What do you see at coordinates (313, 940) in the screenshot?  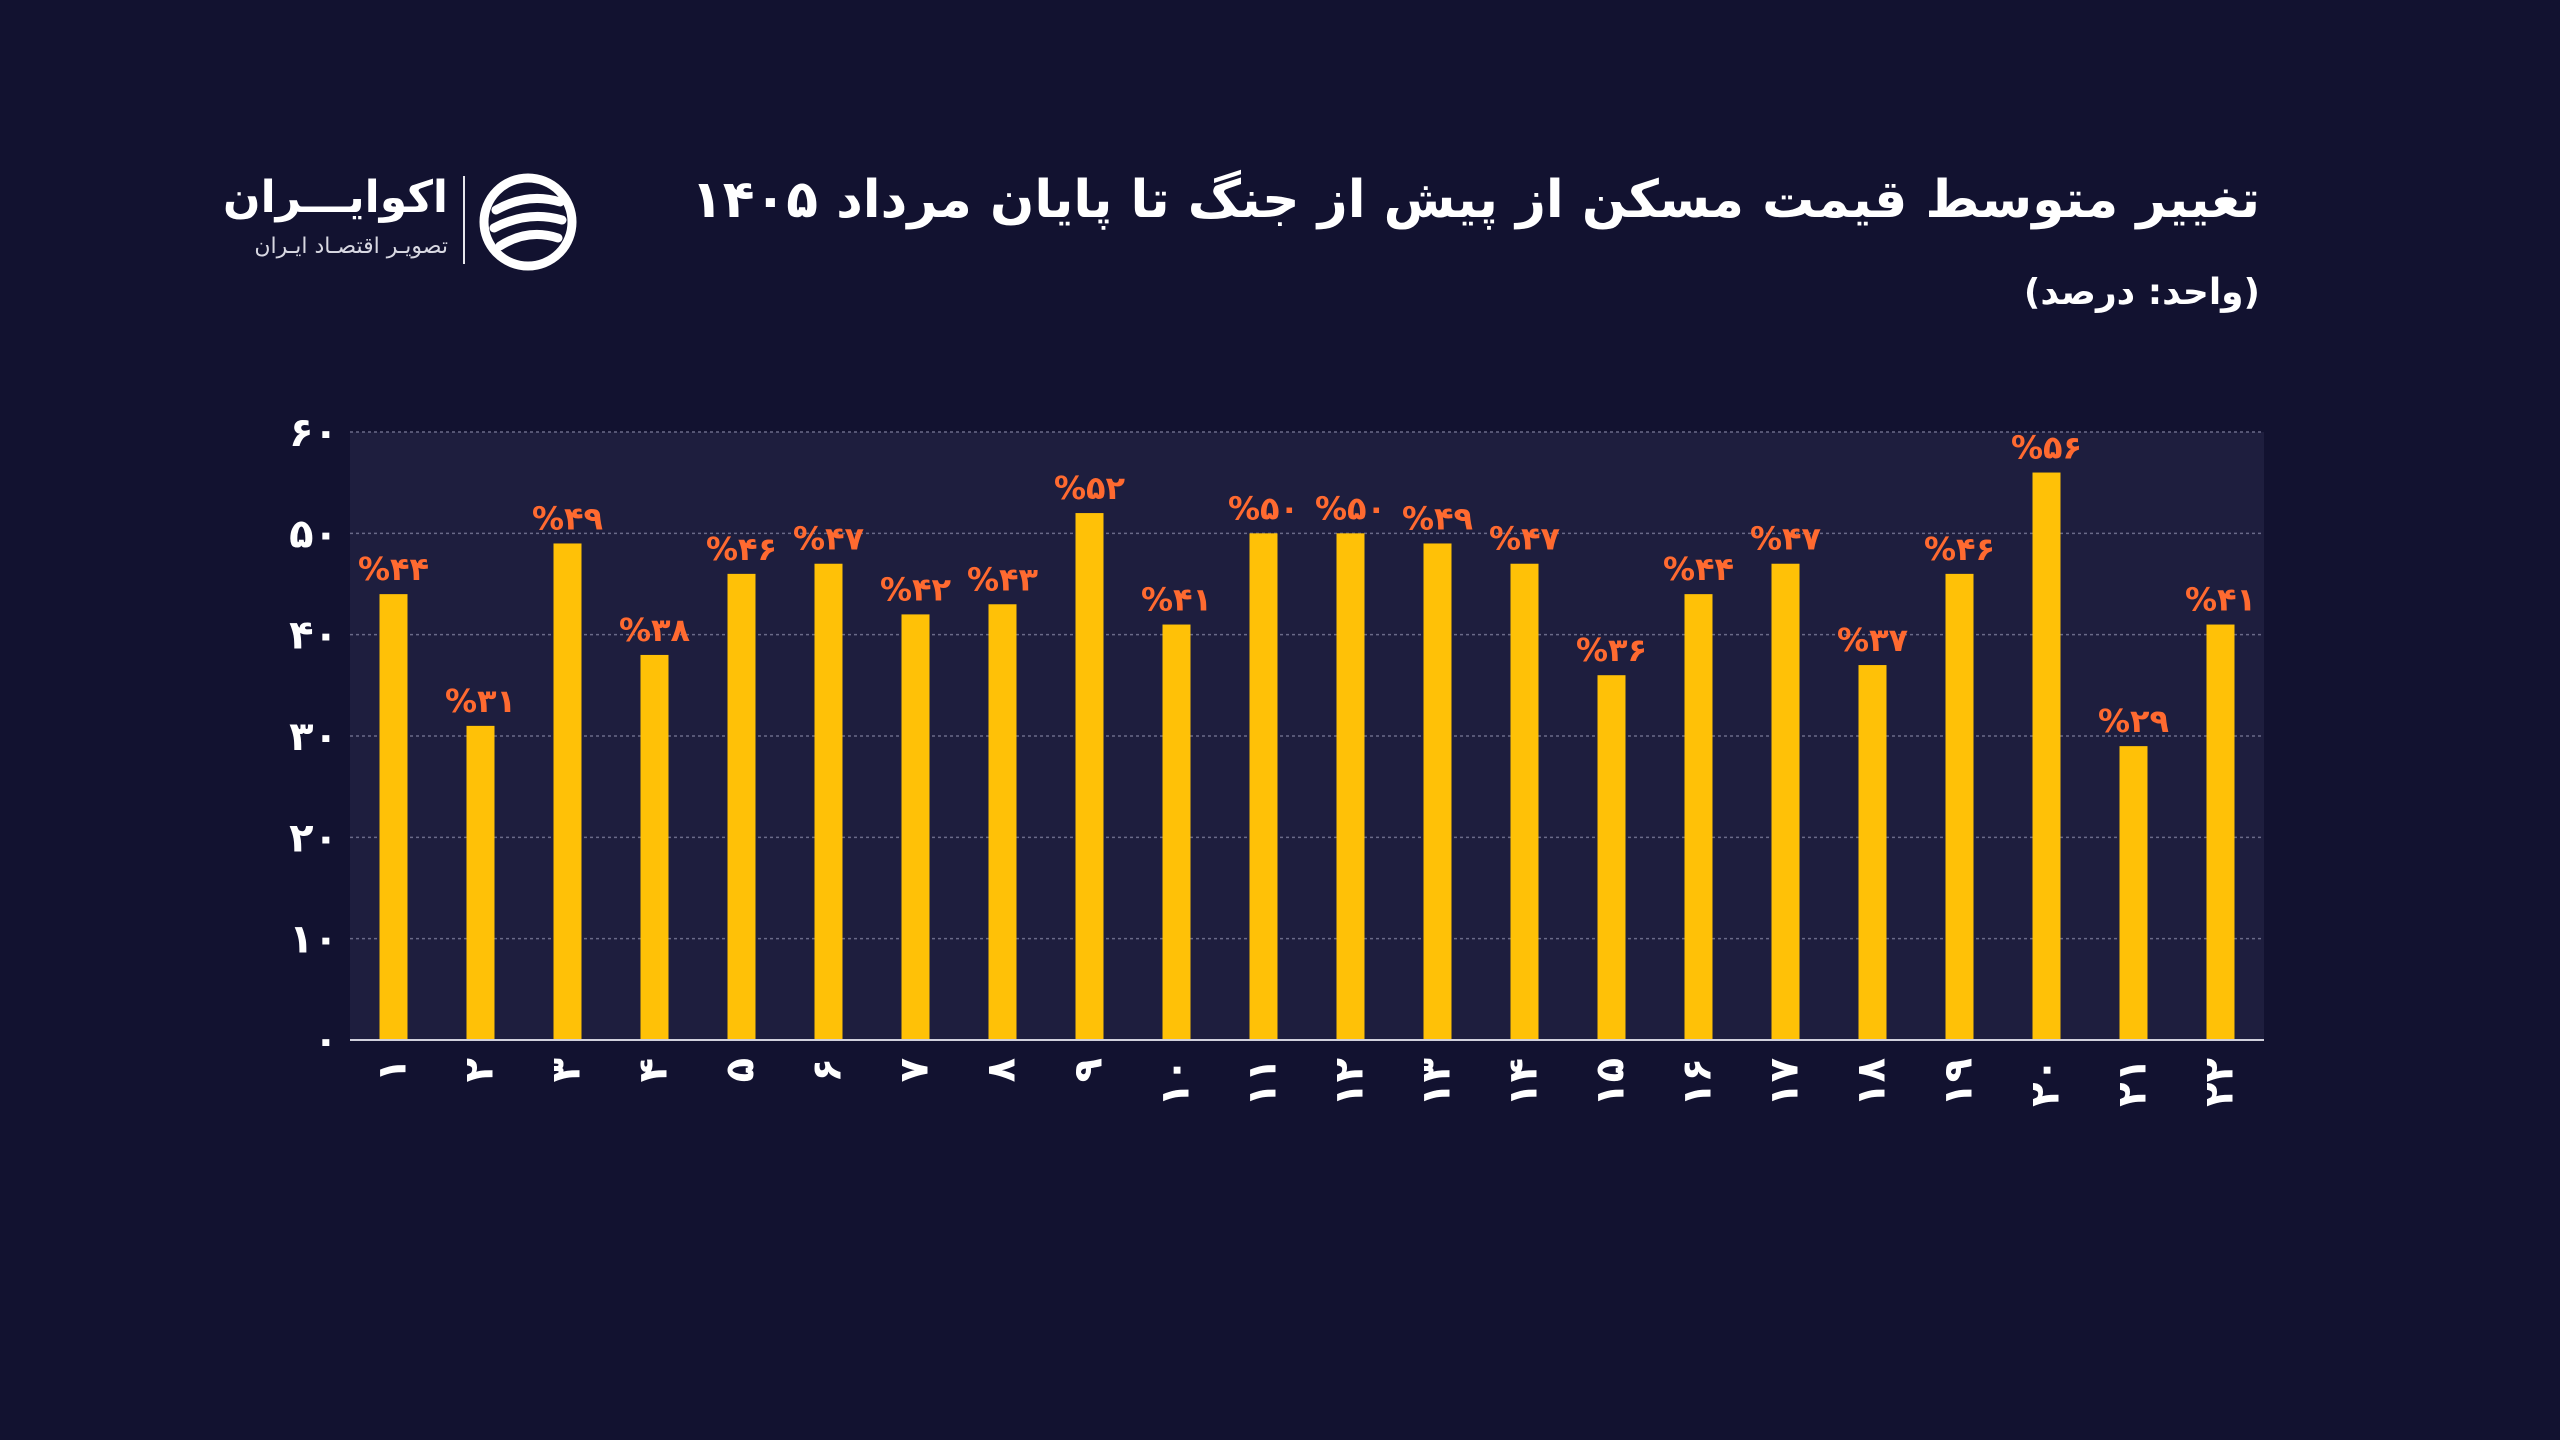 I see `y-tick-label: ۱۰` at bounding box center [313, 940].